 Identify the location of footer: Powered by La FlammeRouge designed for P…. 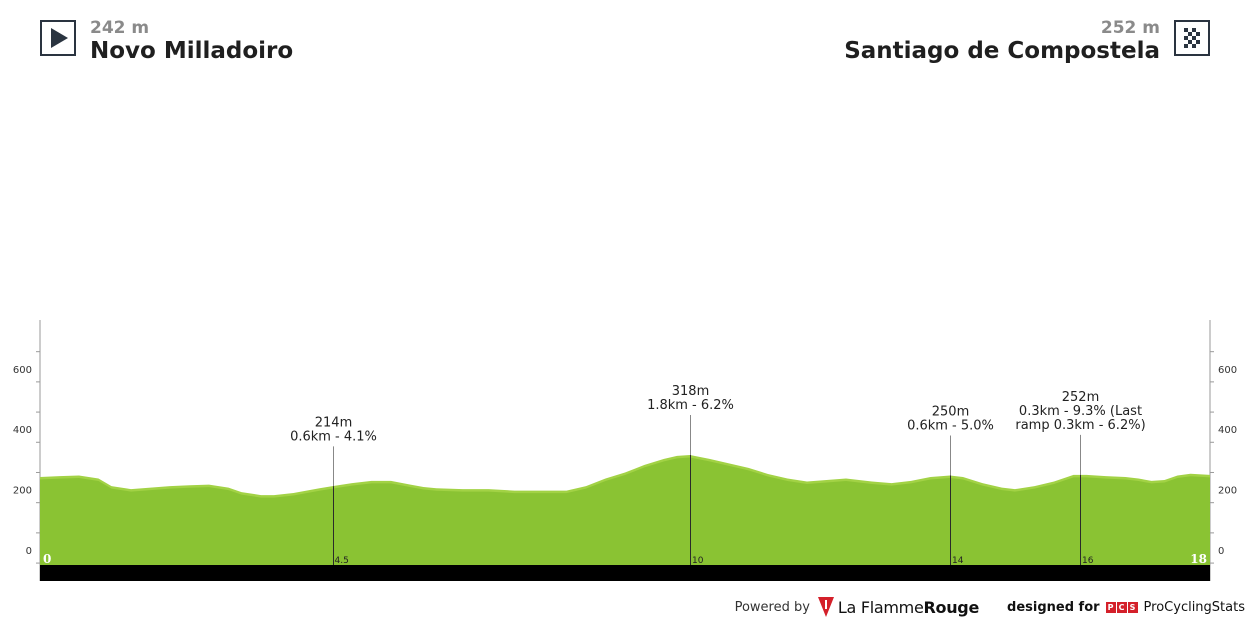
(990, 607).